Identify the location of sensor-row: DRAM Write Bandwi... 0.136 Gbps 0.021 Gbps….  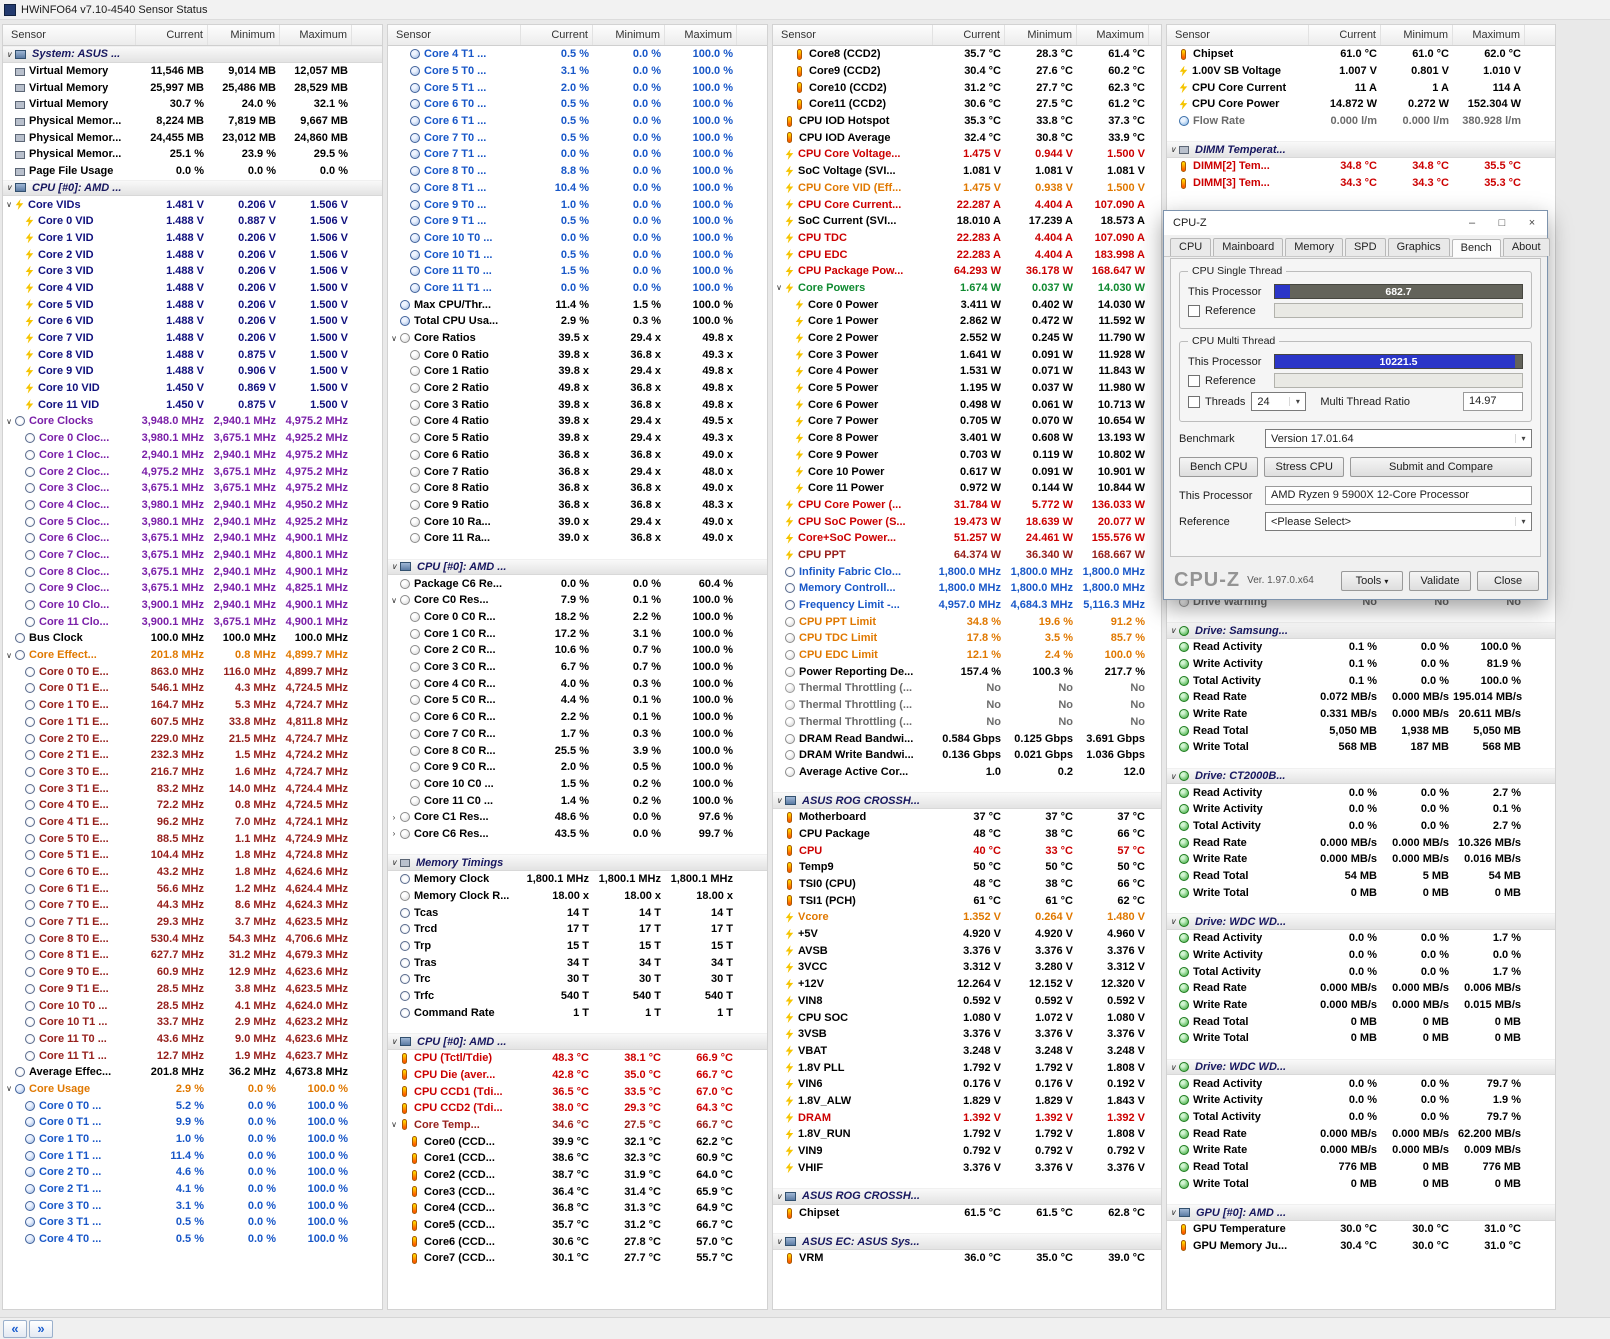
(967, 755).